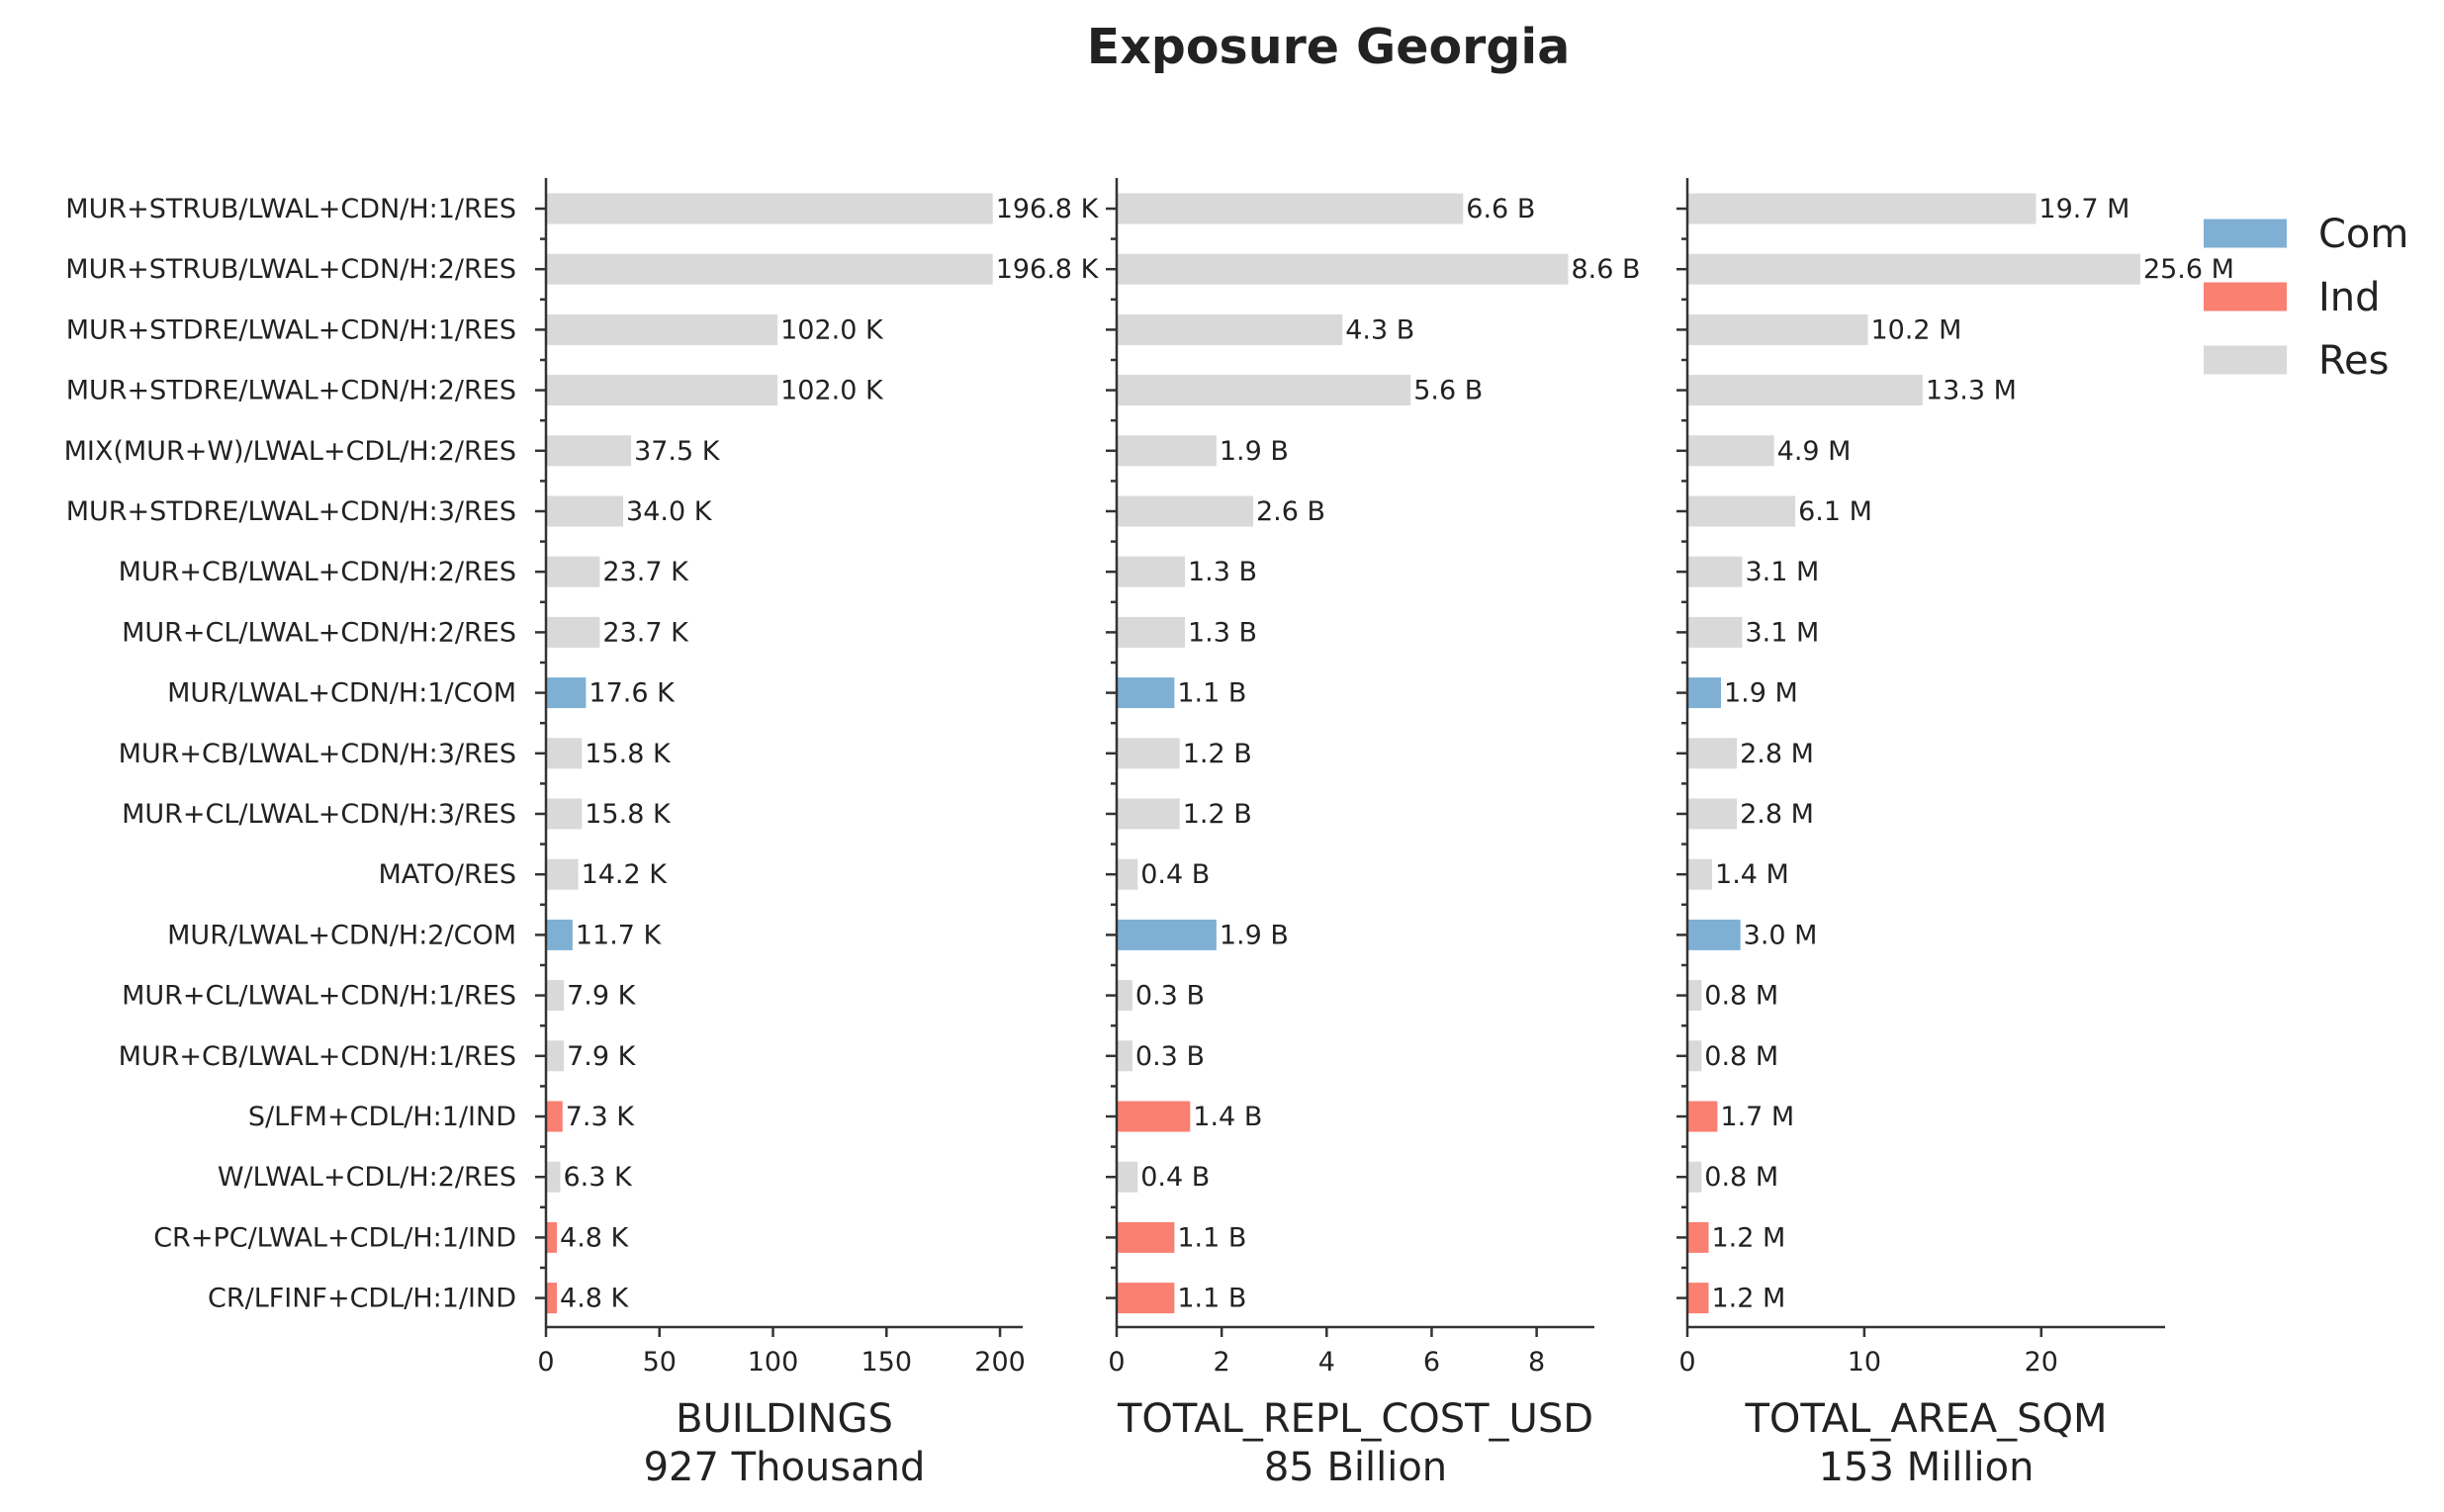 This screenshot has height=1512, width=2444. What do you see at coordinates (1254, 452) in the screenshot?
I see `data-label: 1.9 B` at bounding box center [1254, 452].